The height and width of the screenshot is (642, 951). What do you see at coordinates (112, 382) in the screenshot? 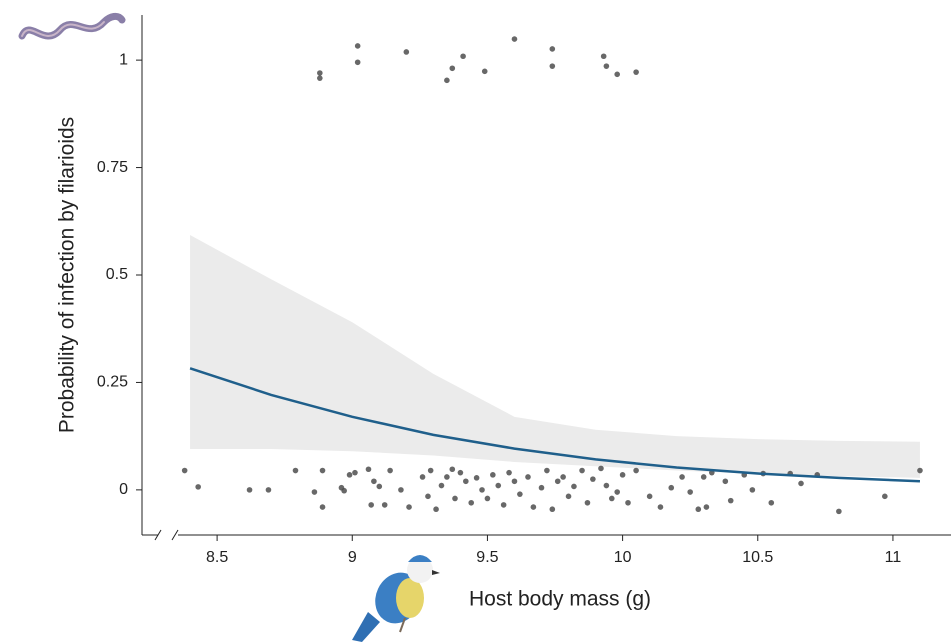
I see `y-tick-label: 0.25` at bounding box center [112, 382].